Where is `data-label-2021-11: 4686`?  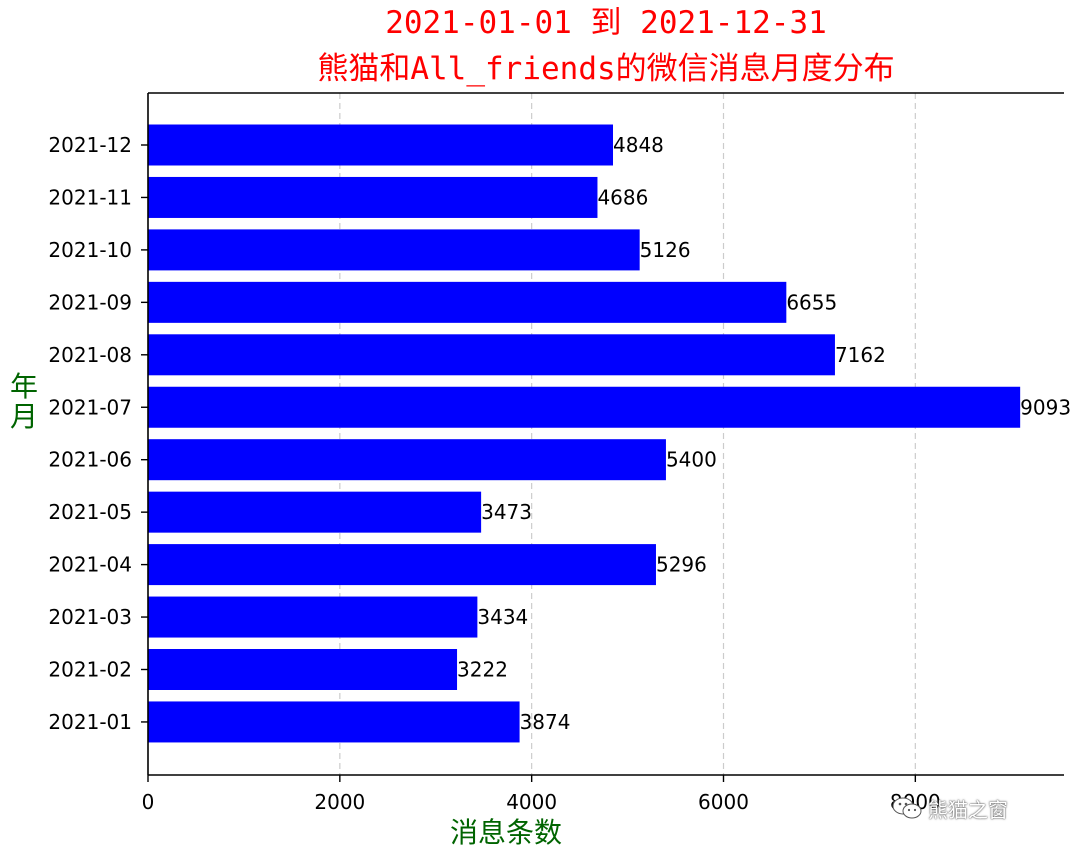
data-label-2021-11: 4686 is located at coordinates (622, 197).